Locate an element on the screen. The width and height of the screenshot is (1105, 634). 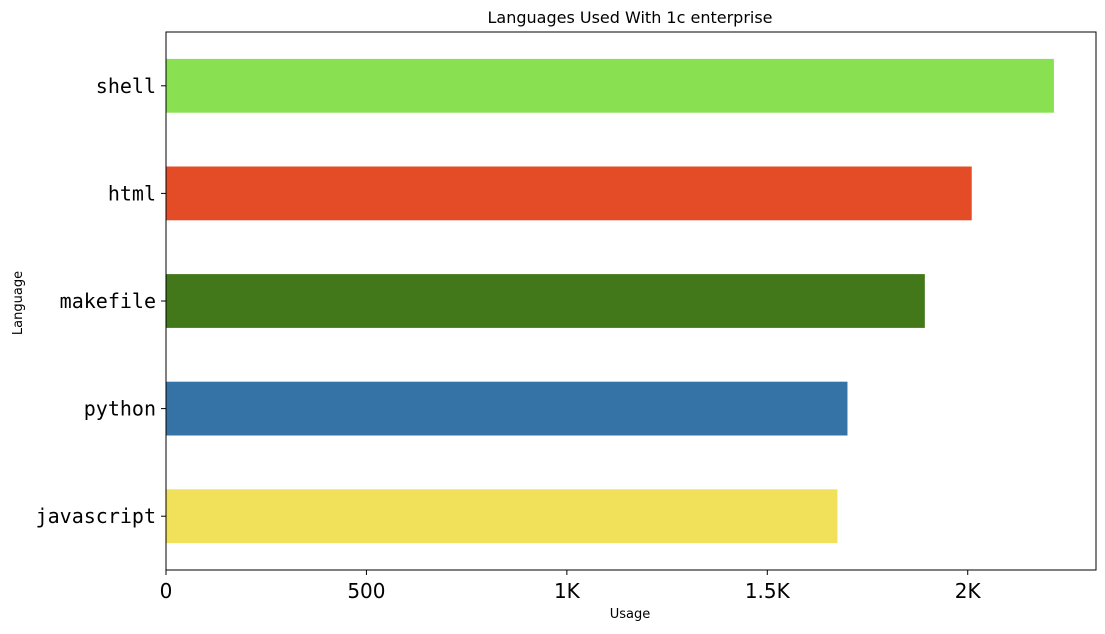
y-tick-label-javascript: javascript is located at coordinates (96, 516).